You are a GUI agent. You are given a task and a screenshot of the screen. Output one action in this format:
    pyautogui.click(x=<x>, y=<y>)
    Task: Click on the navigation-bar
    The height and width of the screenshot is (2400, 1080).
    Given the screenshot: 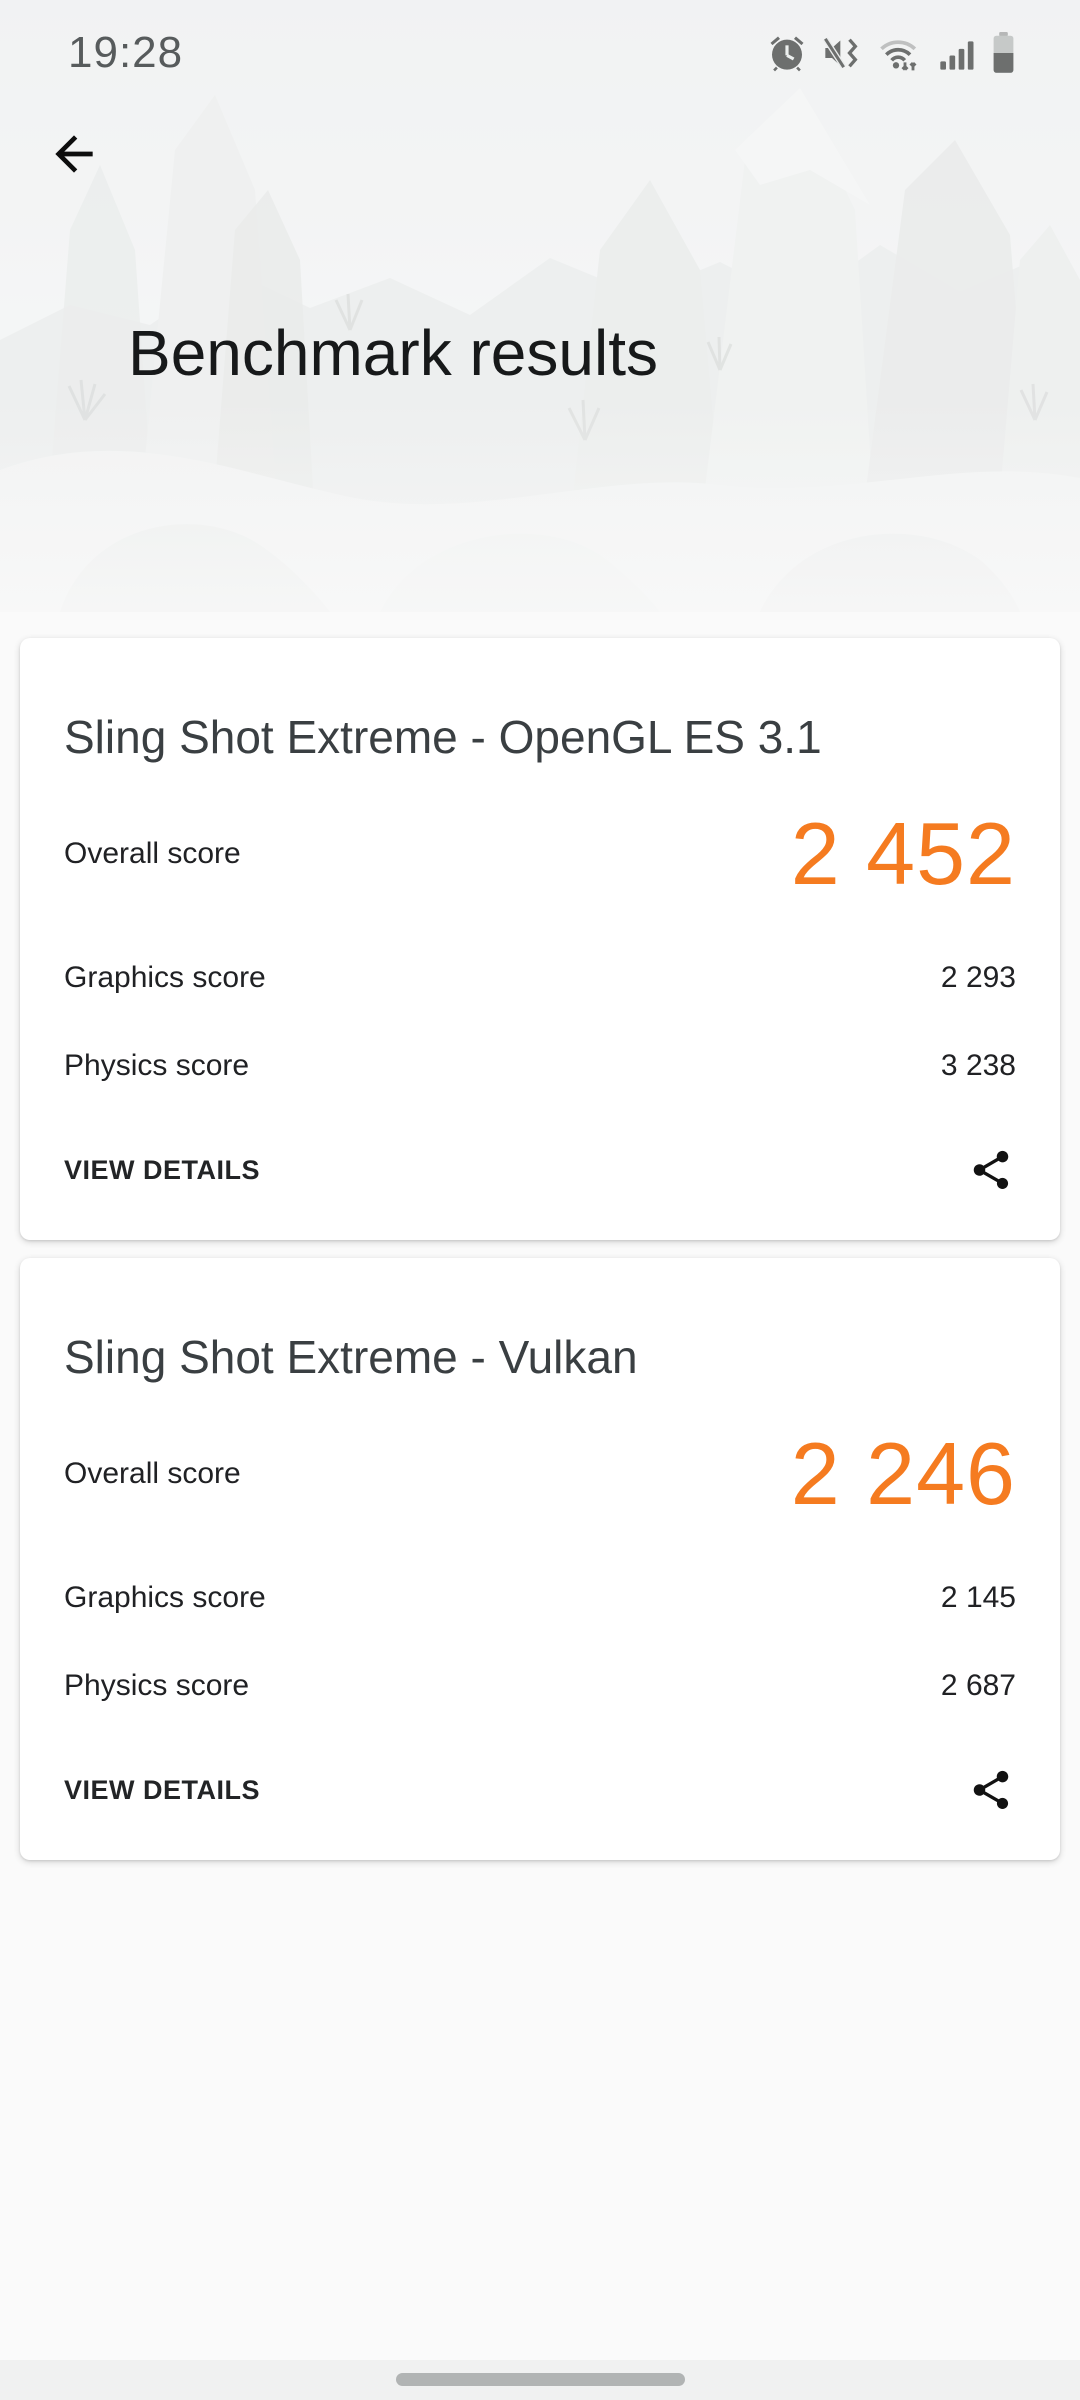 What is the action you would take?
    pyautogui.click(x=540, y=2380)
    